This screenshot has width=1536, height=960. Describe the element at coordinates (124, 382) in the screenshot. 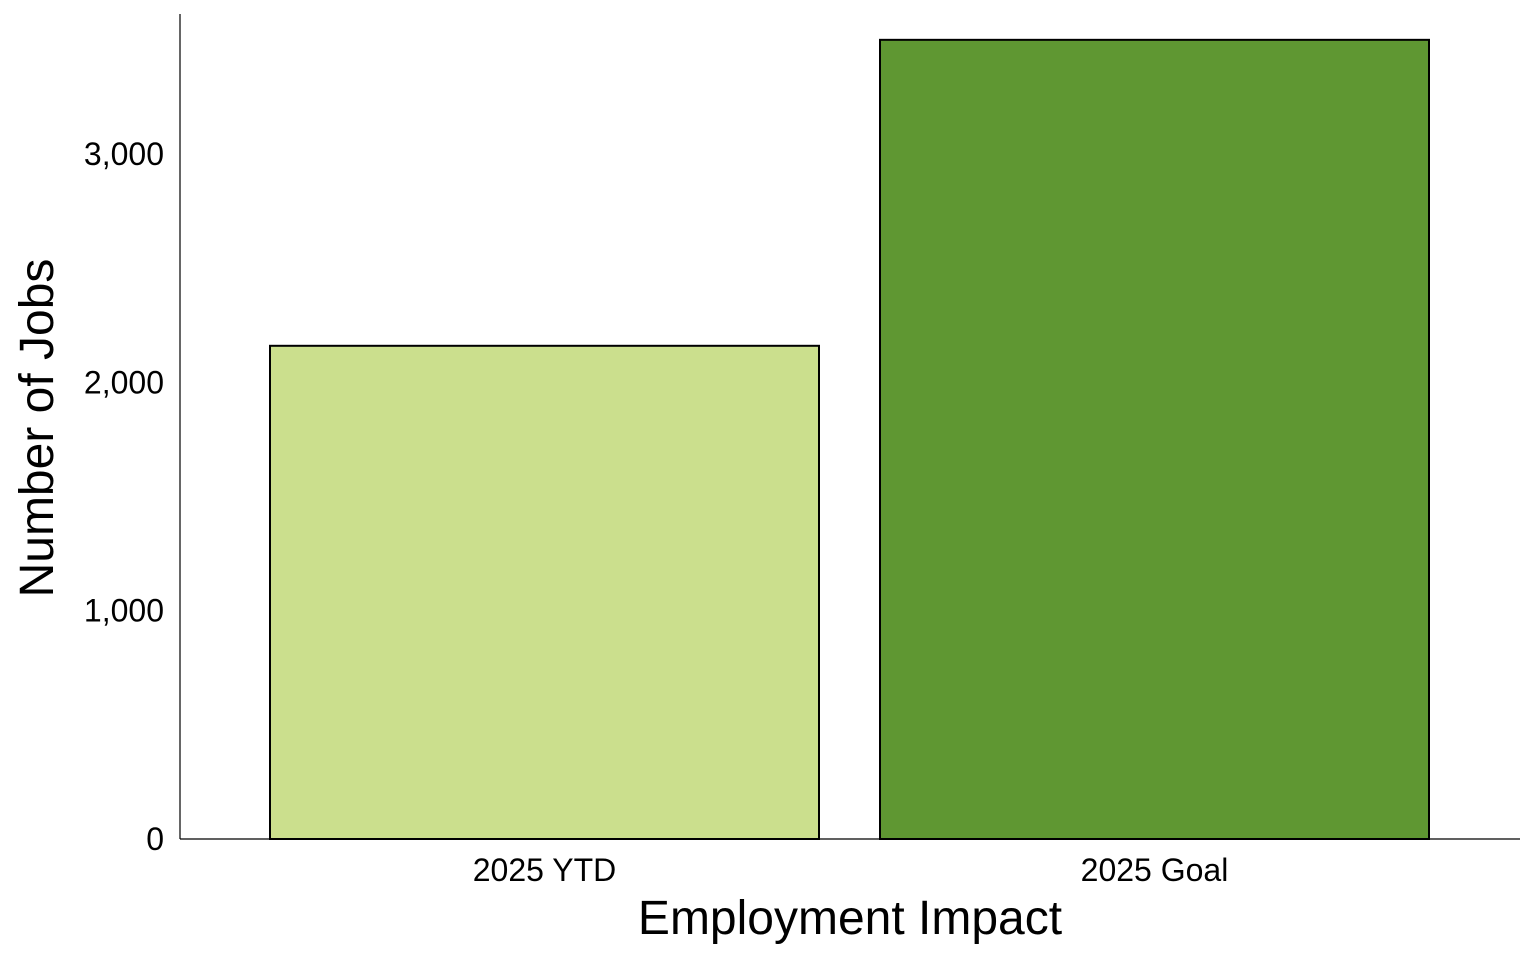

I see `y-tick-label: 2,000` at that location.